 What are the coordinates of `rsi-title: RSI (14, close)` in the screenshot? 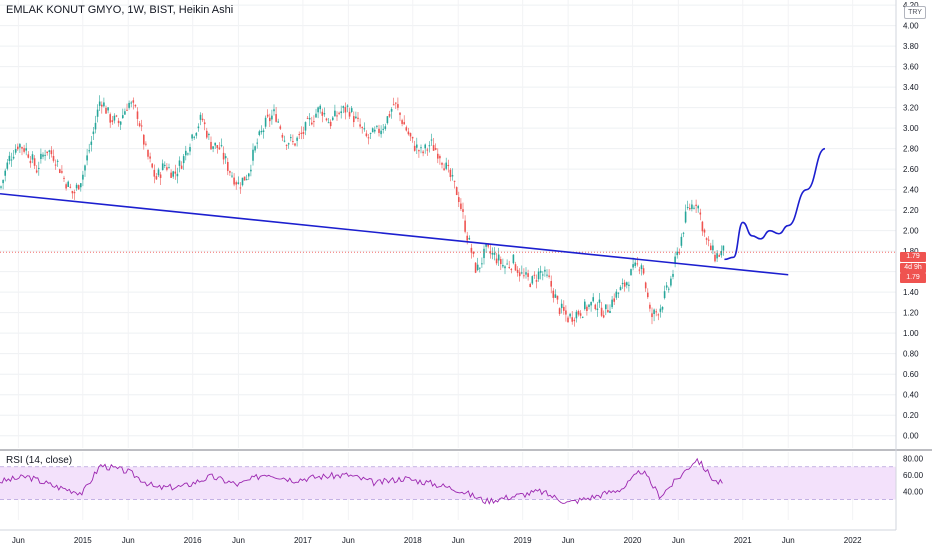 It's located at (39, 460).